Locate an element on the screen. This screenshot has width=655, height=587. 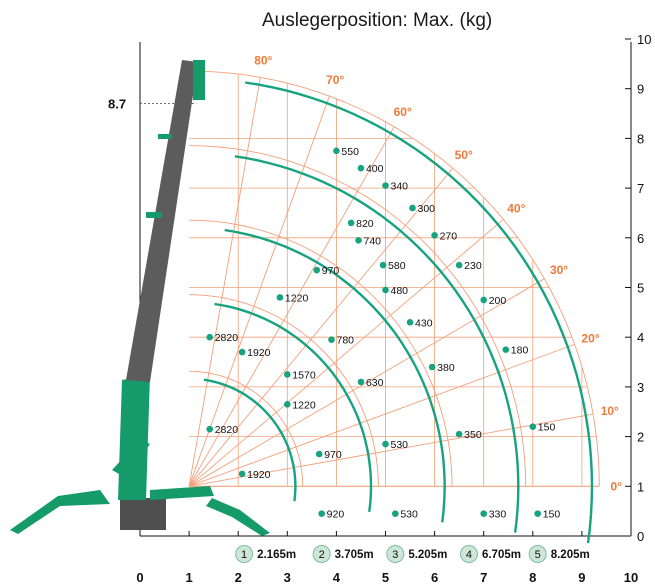
y-tick-label: 4 is located at coordinates (640, 337).